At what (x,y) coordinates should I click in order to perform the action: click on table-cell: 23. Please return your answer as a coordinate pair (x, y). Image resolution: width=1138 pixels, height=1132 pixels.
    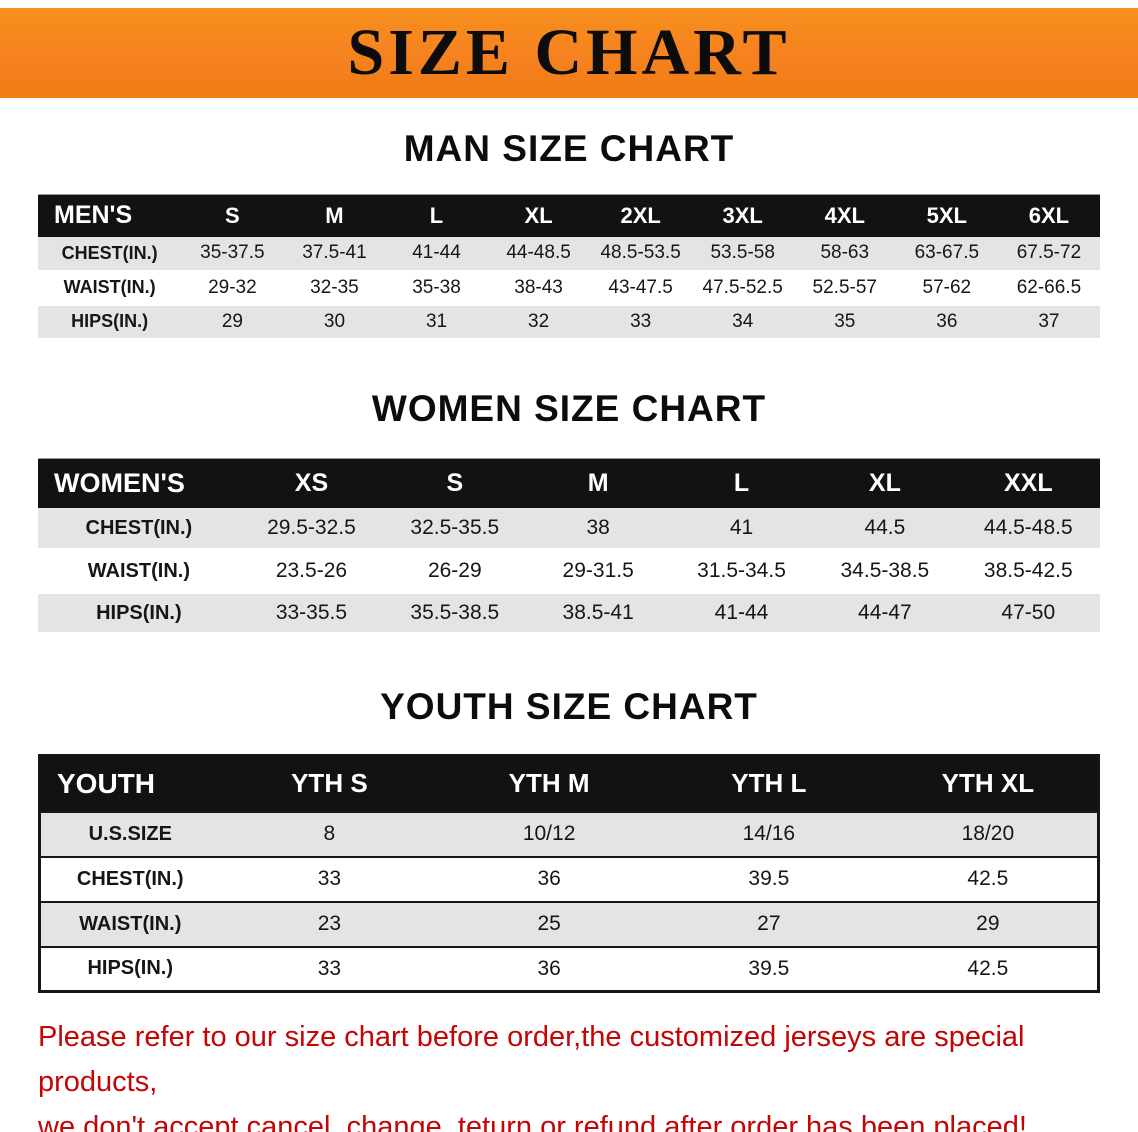
    Looking at the image, I should click on (329, 923).